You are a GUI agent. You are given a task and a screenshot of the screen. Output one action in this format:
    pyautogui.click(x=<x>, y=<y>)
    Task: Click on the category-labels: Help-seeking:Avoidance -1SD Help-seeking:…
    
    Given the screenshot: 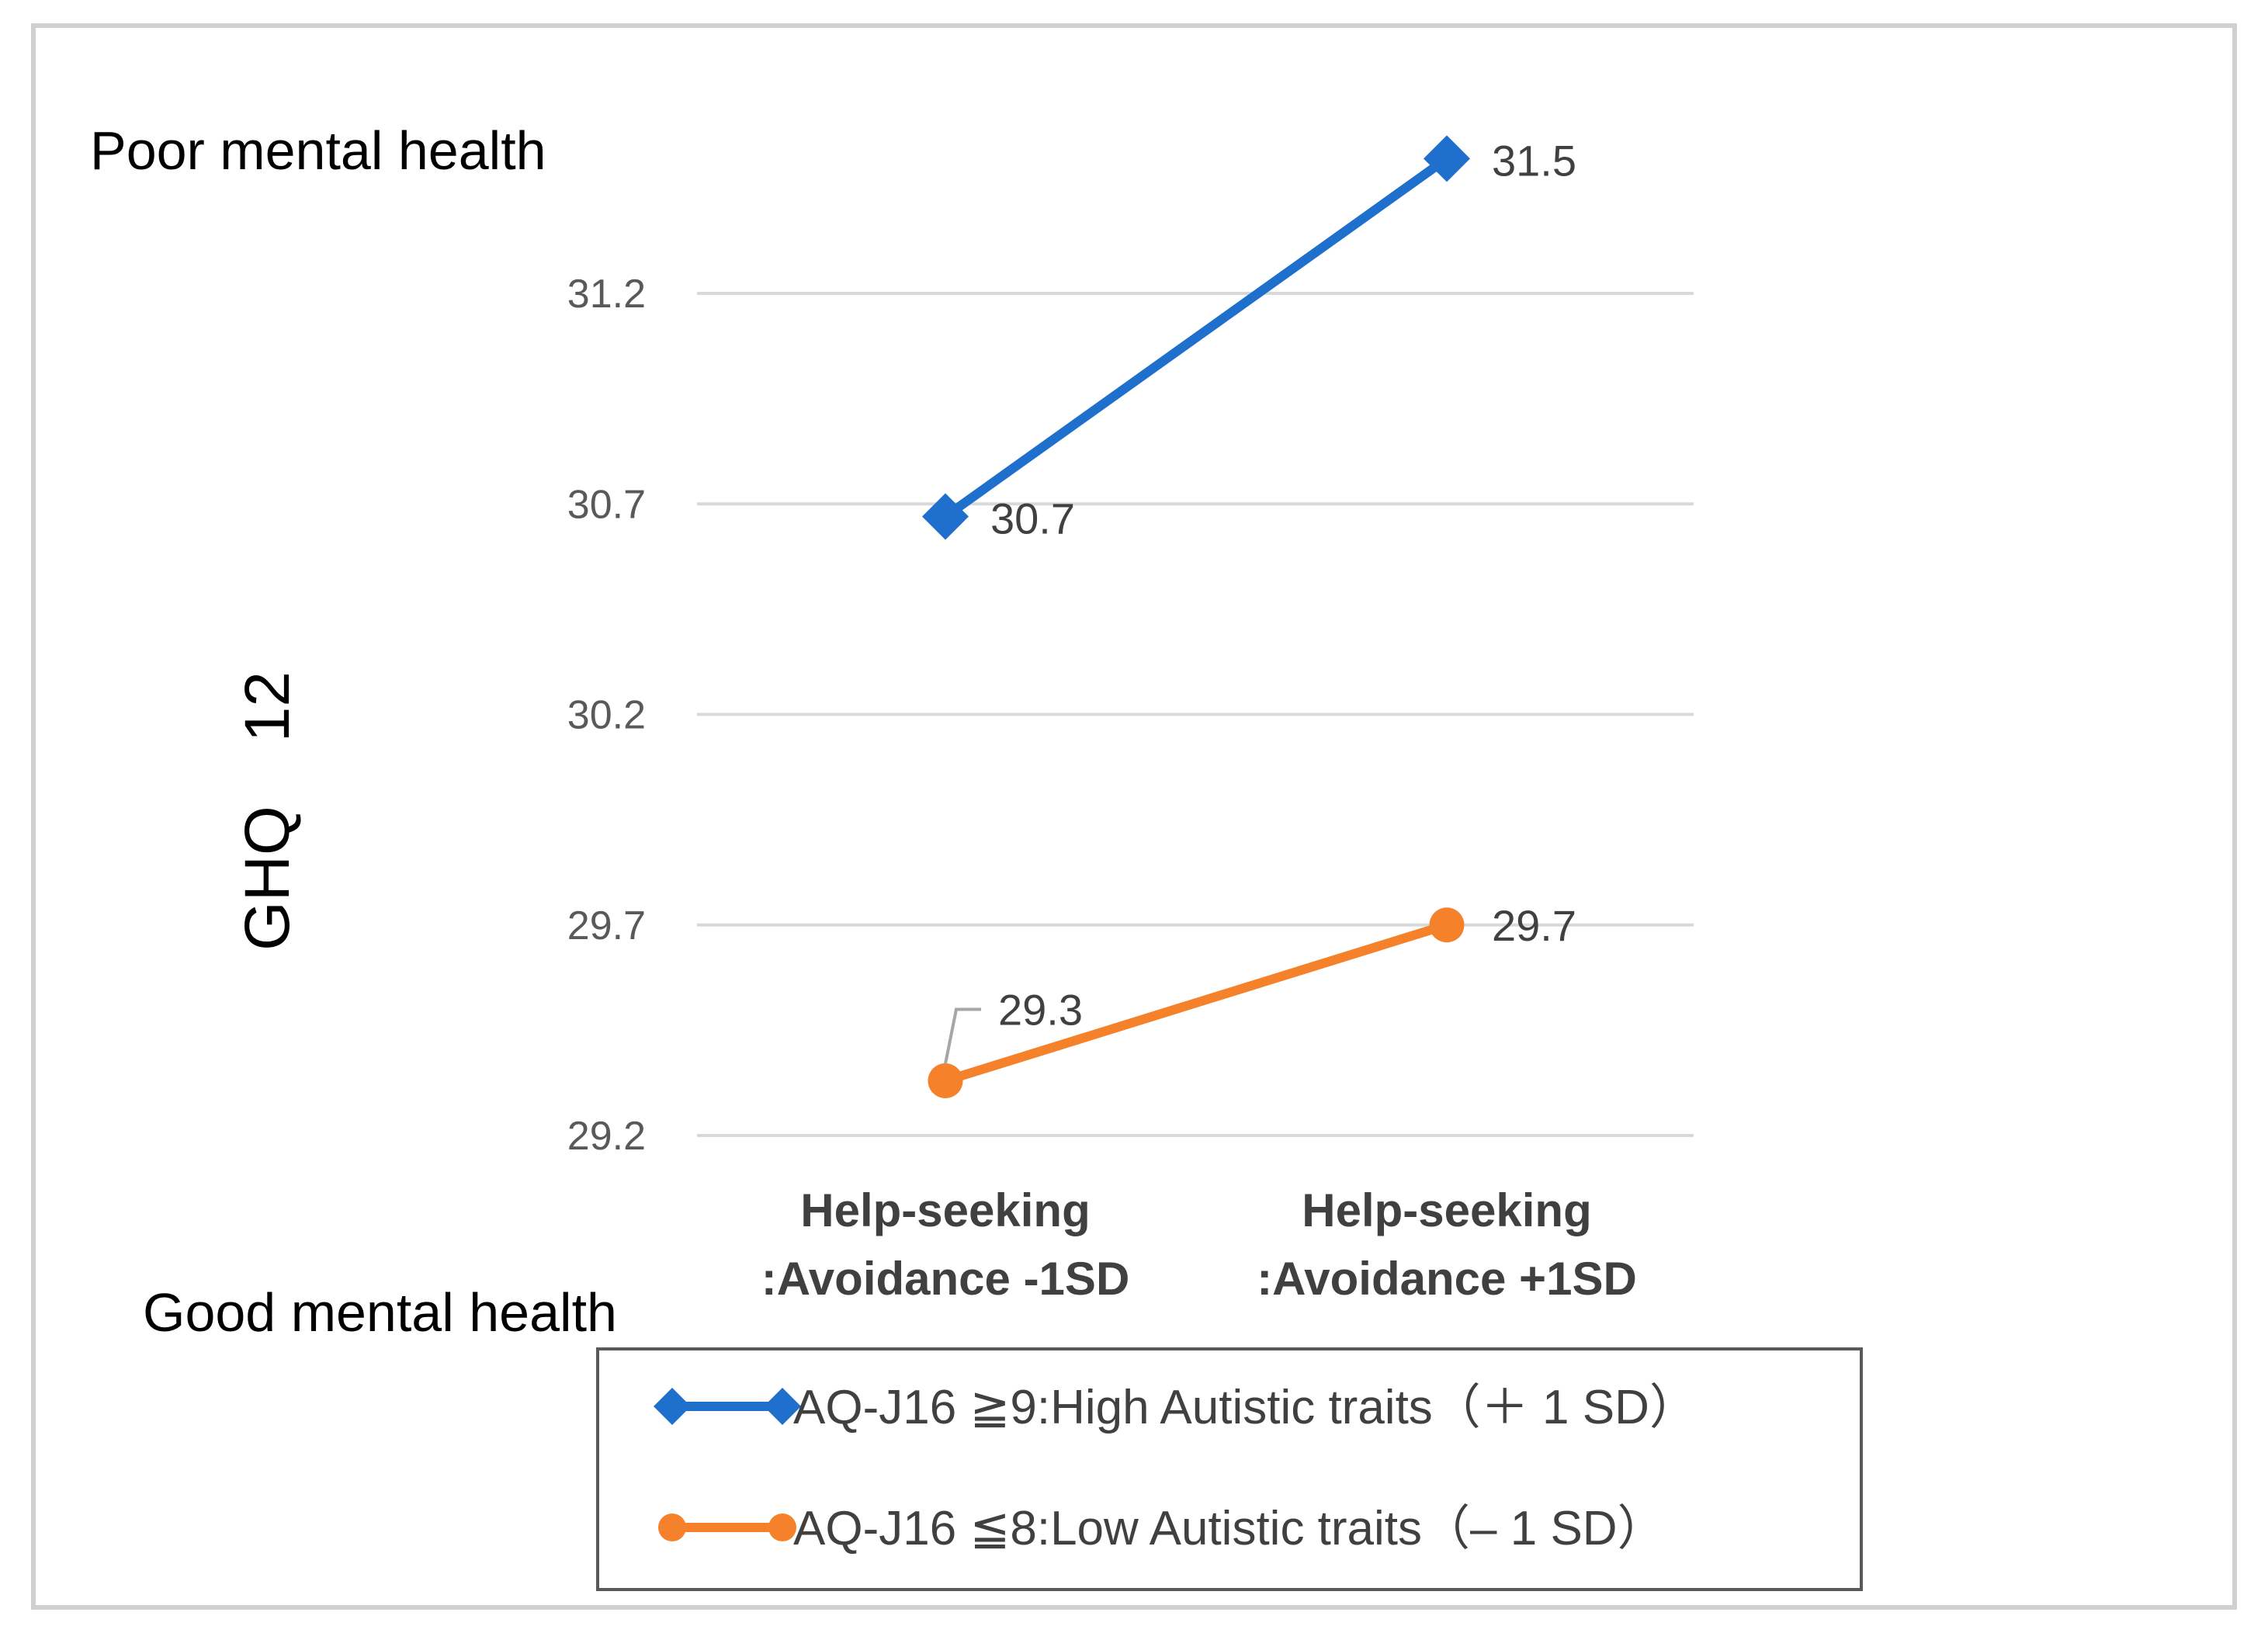 What is the action you would take?
    pyautogui.click(x=1199, y=1245)
    